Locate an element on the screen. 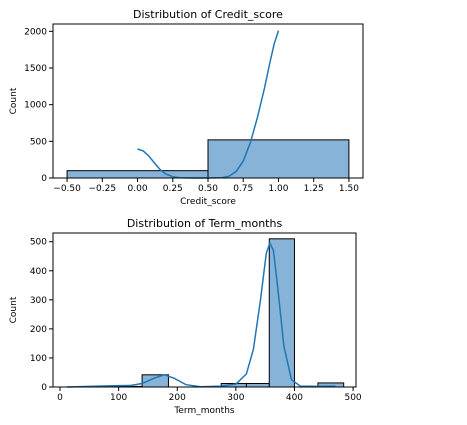  x-tick-label: 0.50 is located at coordinates (208, 189).